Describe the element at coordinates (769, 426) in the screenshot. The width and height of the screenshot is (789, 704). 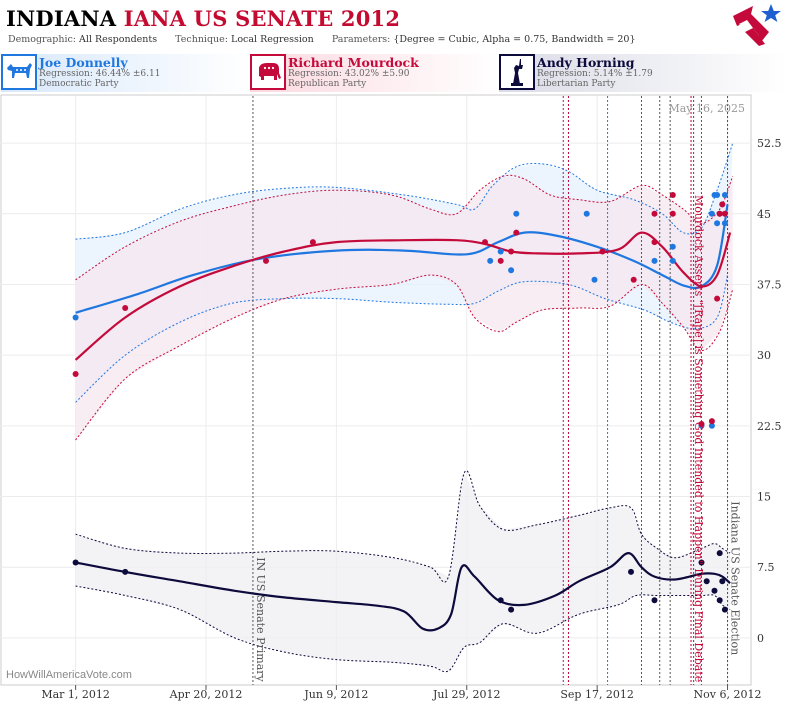
I see `y-tick-label: 22.5` at that location.